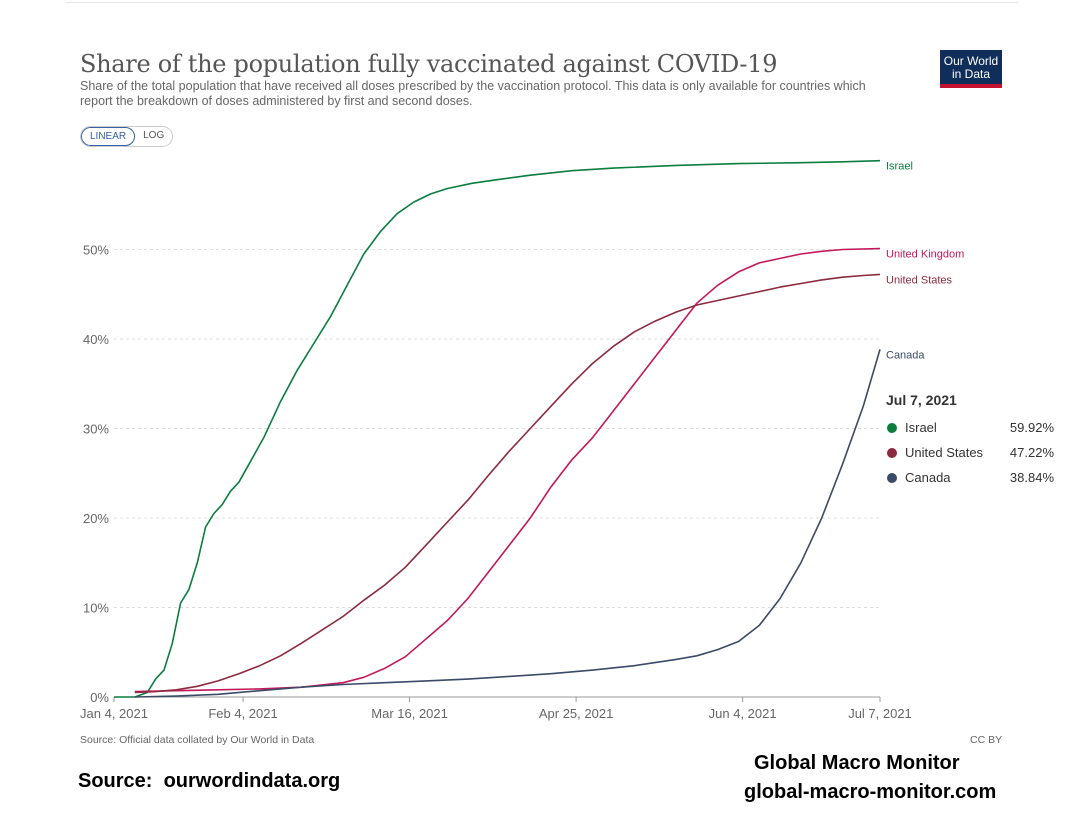 Image resolution: width=1078 pixels, height=824 pixels. Describe the element at coordinates (96, 608) in the screenshot. I see `y-tick-label: 10%` at that location.